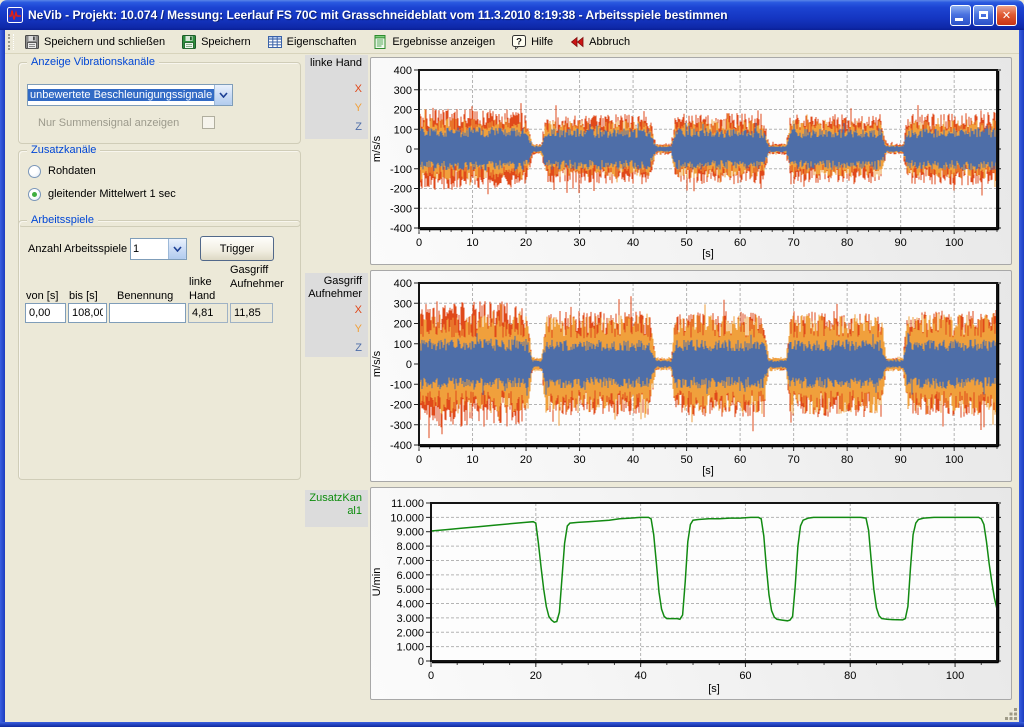 The image size is (1024, 727). Describe the element at coordinates (121, 95) in the screenshot. I see `vibration-channel-combobox-value: unbewertete Beschleunigungssignale` at that location.